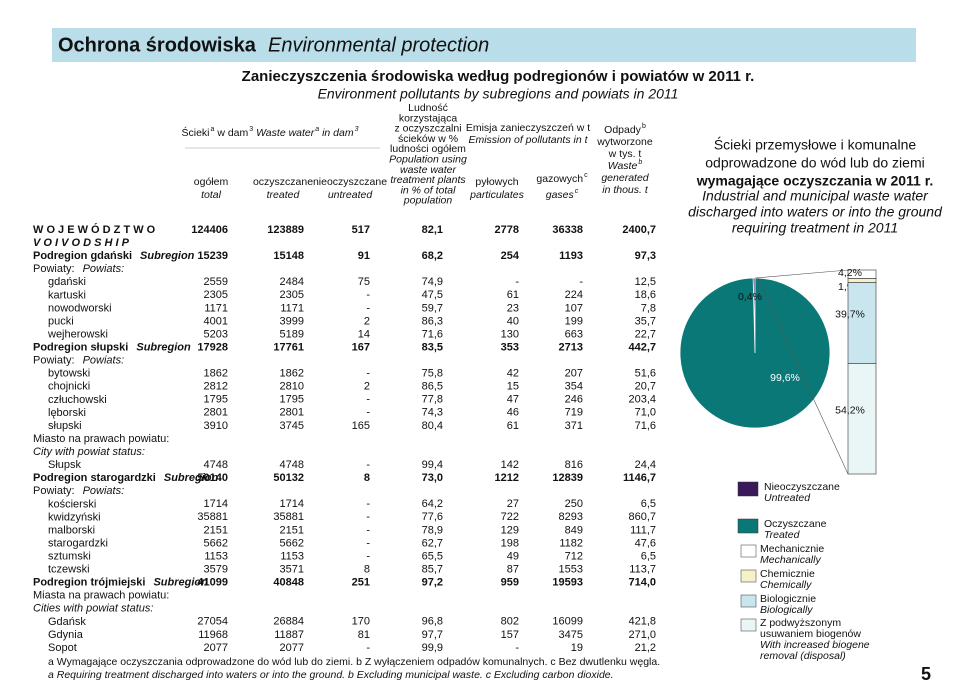  Describe the element at coordinates (642, 635) in the screenshot. I see `cell: 271,0` at that location.